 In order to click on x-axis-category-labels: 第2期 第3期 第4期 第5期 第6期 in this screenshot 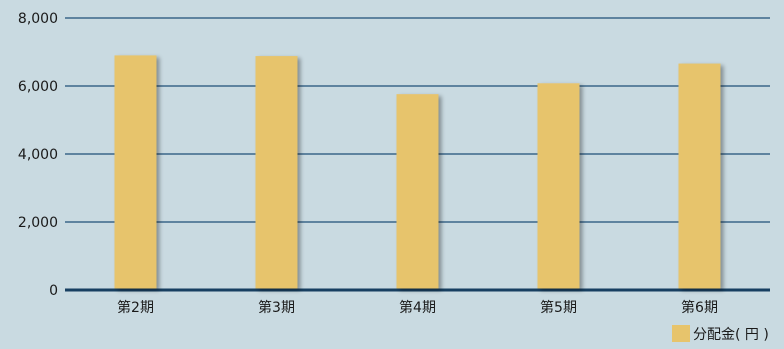, I will do `click(417, 307)`.